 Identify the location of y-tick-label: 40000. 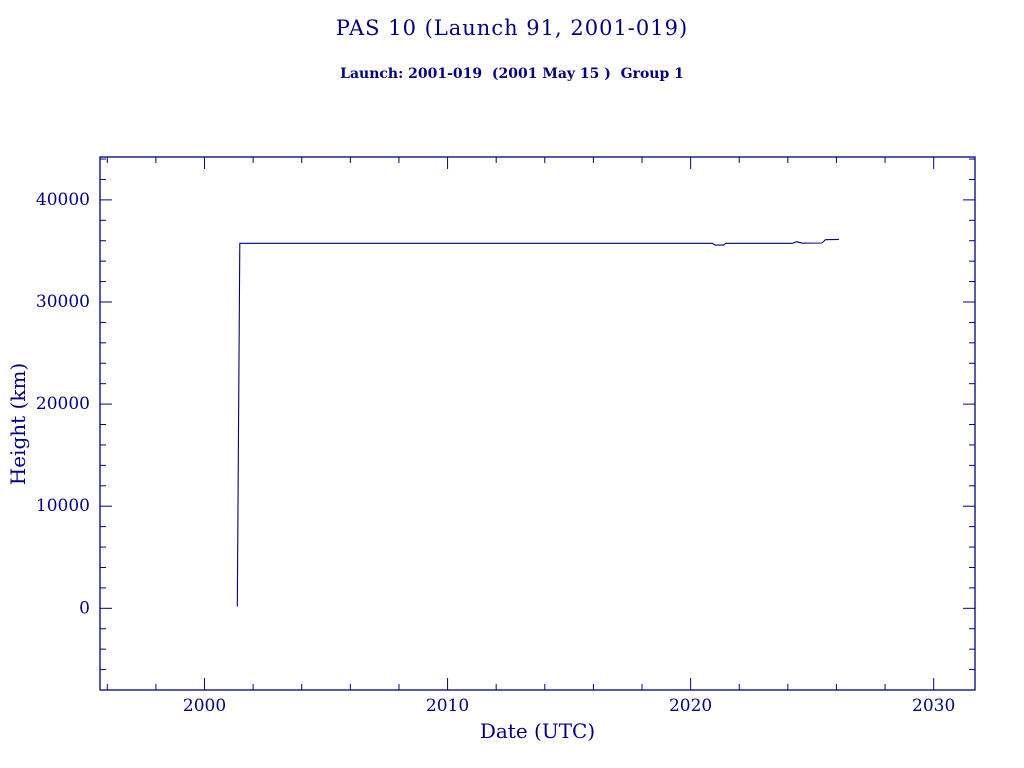
(63, 200).